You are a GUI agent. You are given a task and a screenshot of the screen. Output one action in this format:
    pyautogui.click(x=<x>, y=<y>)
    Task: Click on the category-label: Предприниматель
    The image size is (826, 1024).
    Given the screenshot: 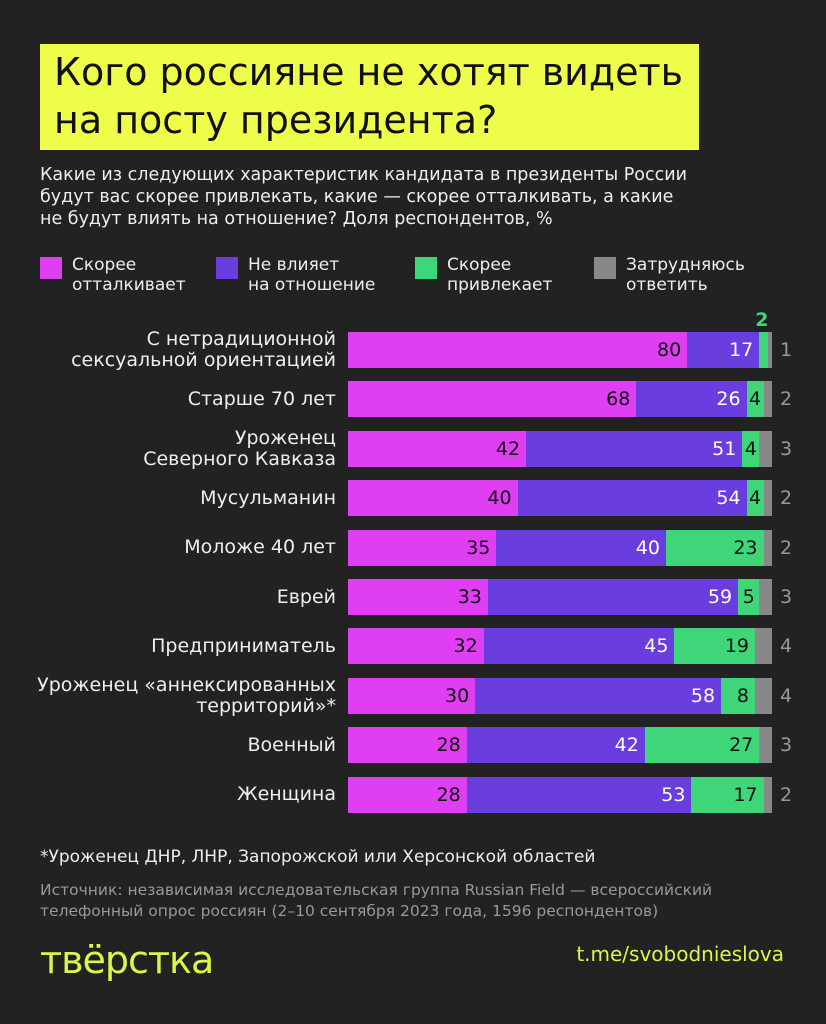 What is the action you would take?
    pyautogui.click(x=243, y=645)
    